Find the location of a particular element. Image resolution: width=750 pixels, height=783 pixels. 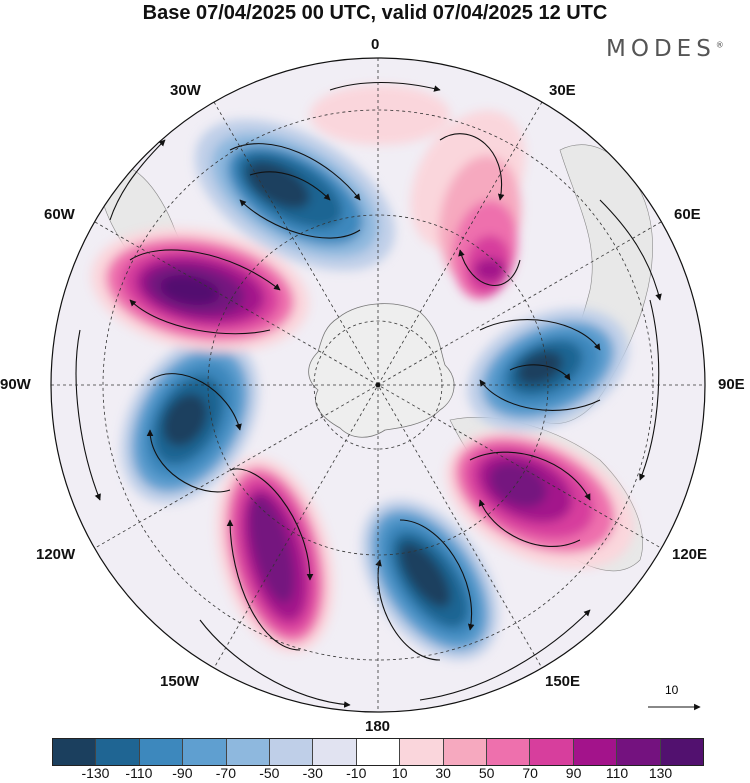

lon-label-30w: 30W is located at coordinates (185, 90).